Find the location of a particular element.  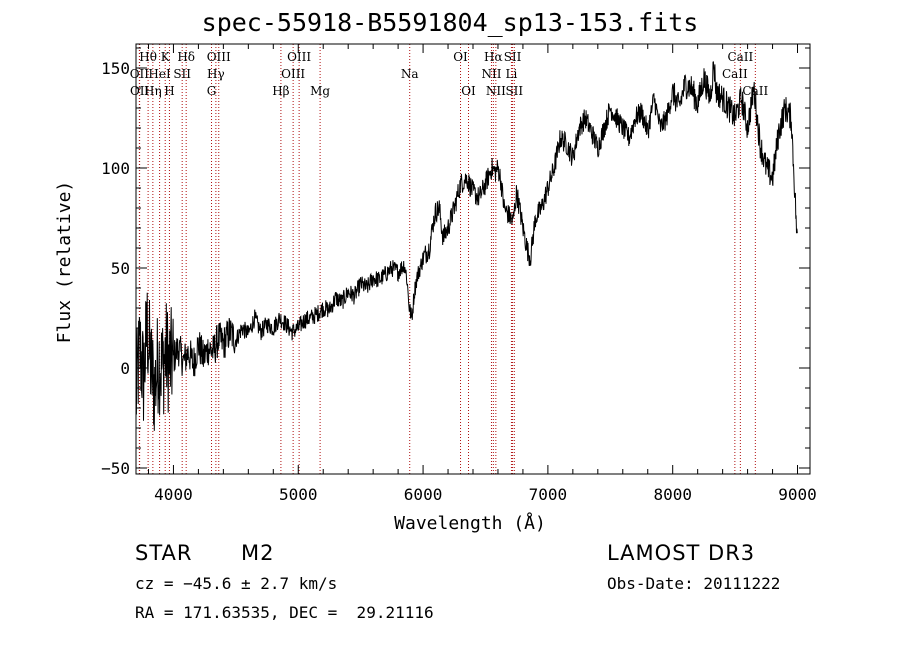

line-label: HeI is located at coordinates (159, 74).